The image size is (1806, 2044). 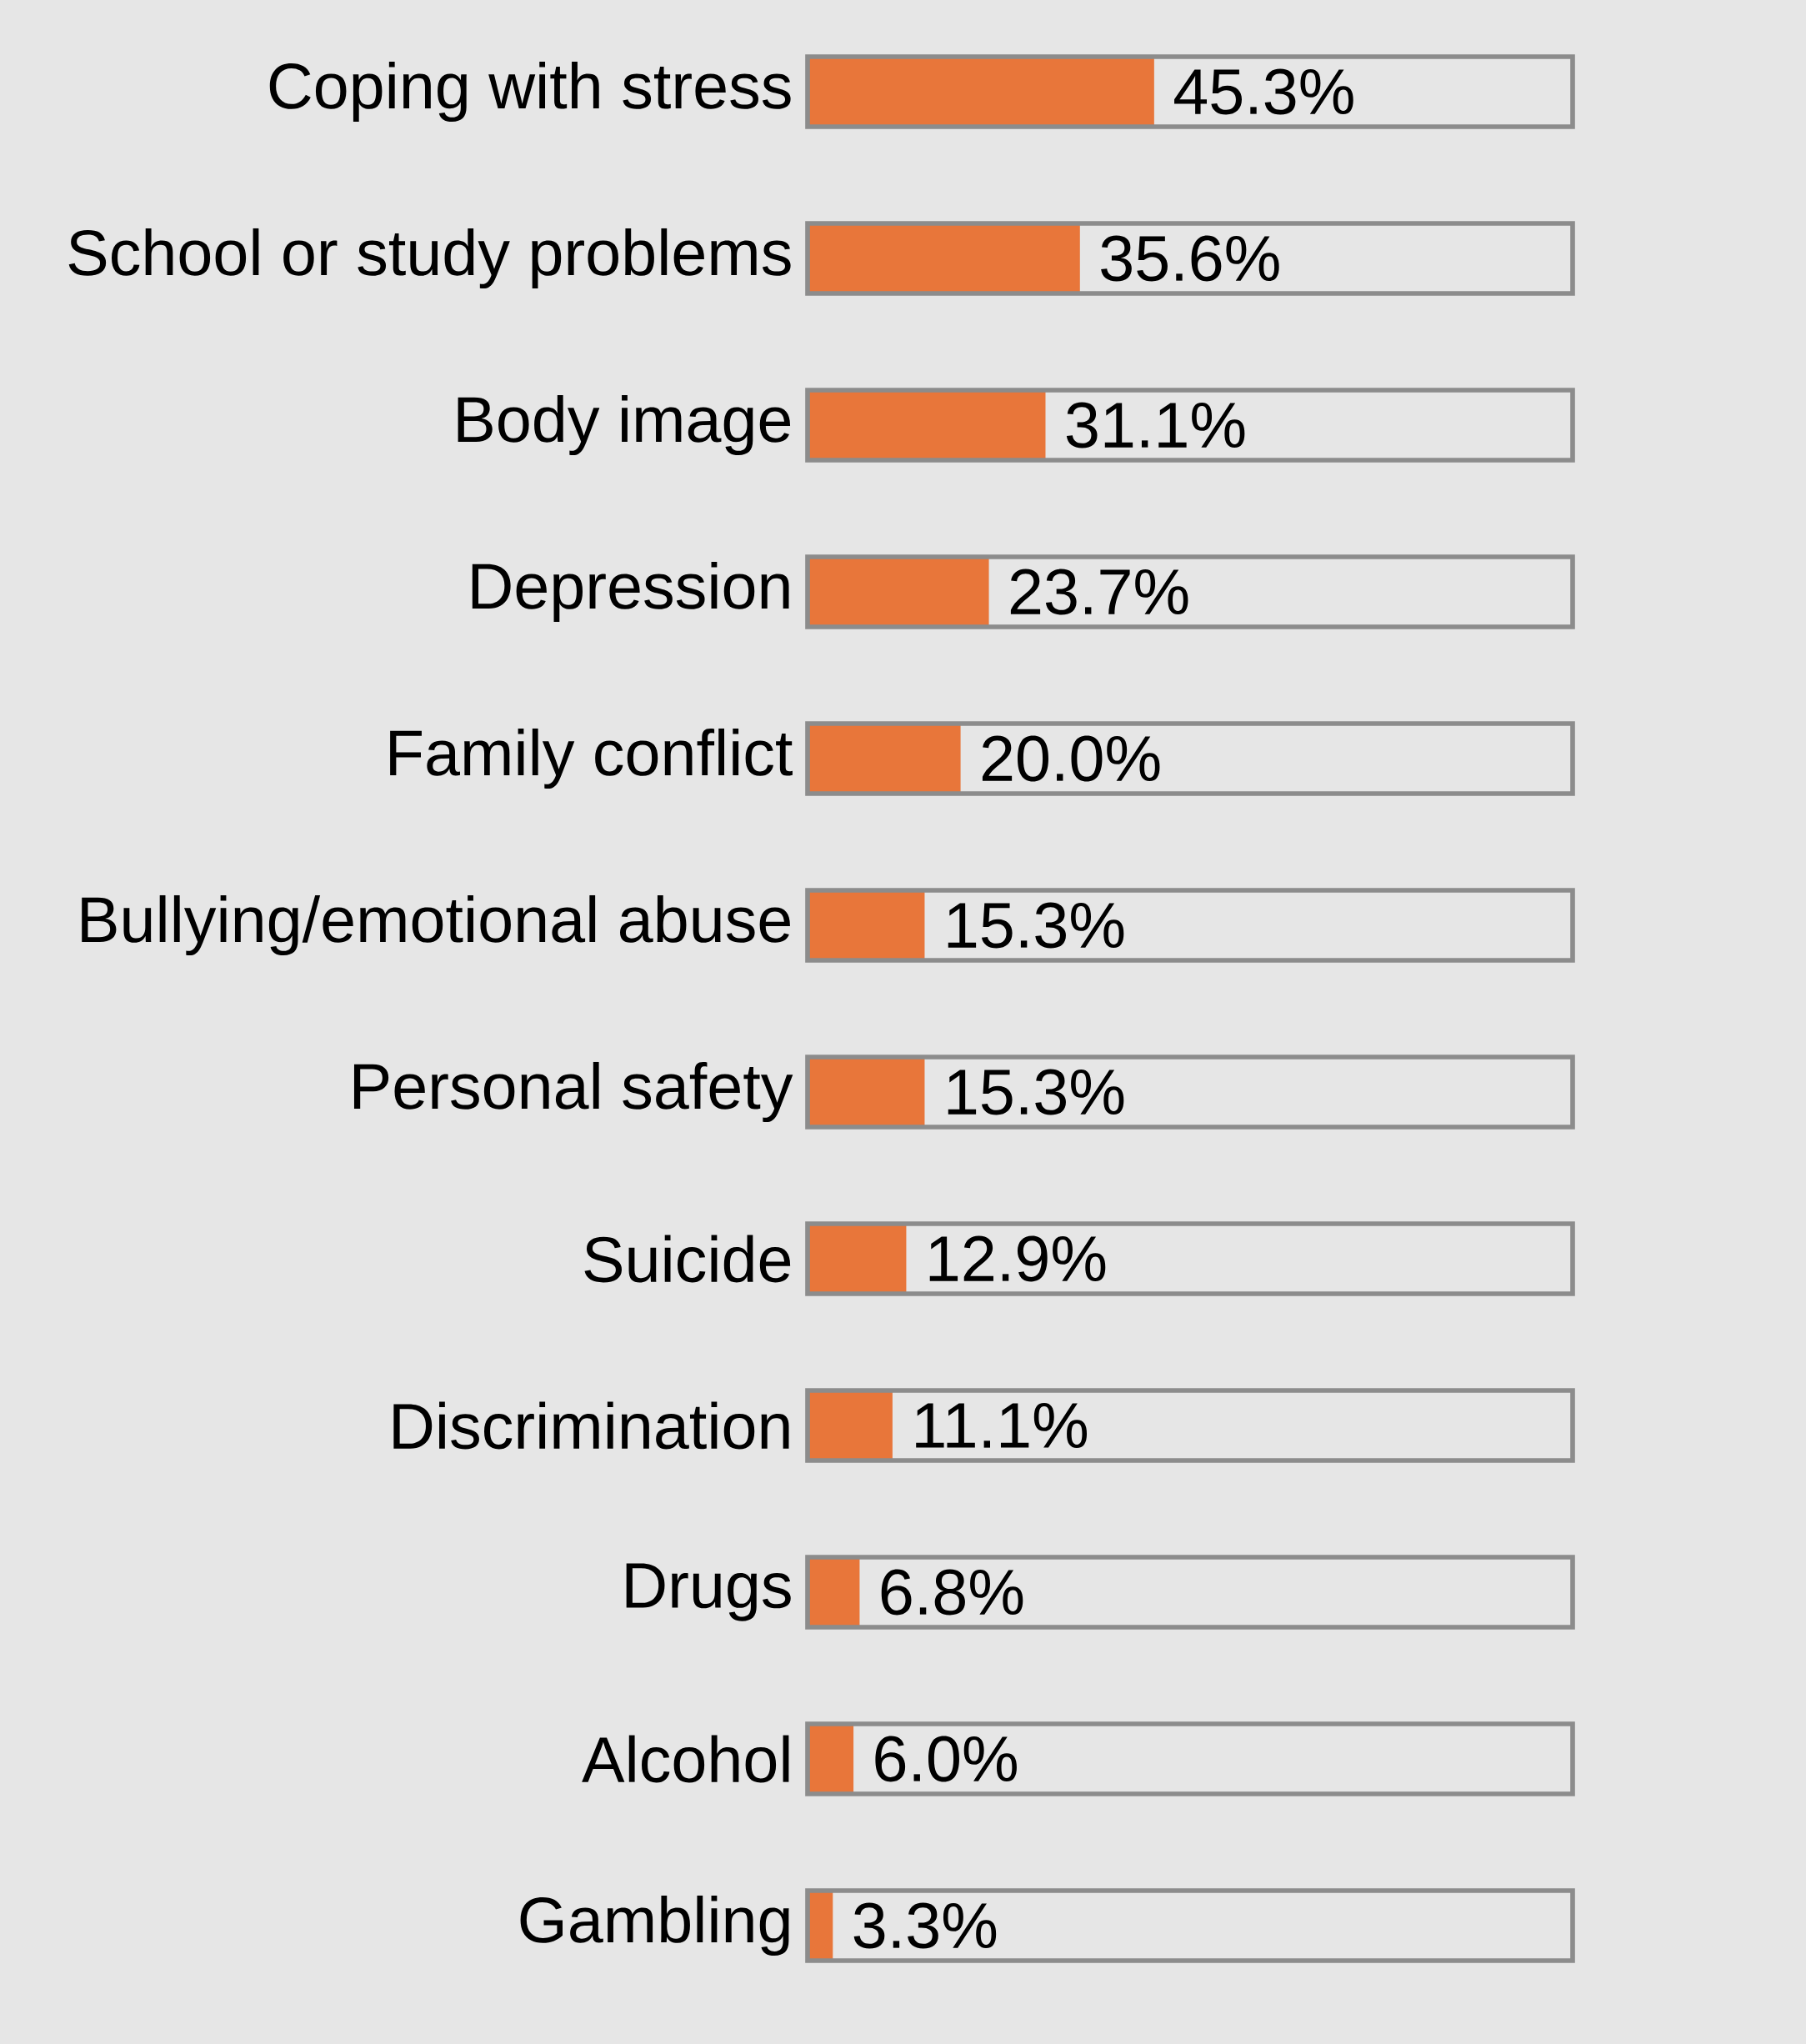 I want to click on y-tick-label: Body image, so click(x=625, y=425).